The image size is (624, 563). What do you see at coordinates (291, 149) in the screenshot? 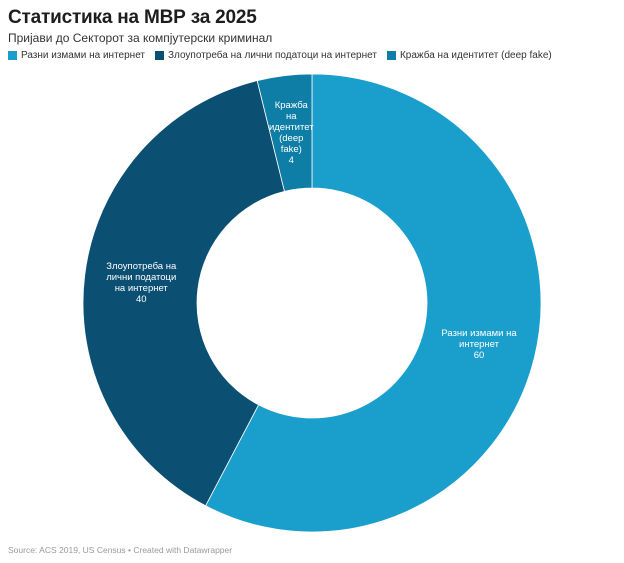
I see `slice-label-text: fake)` at bounding box center [291, 149].